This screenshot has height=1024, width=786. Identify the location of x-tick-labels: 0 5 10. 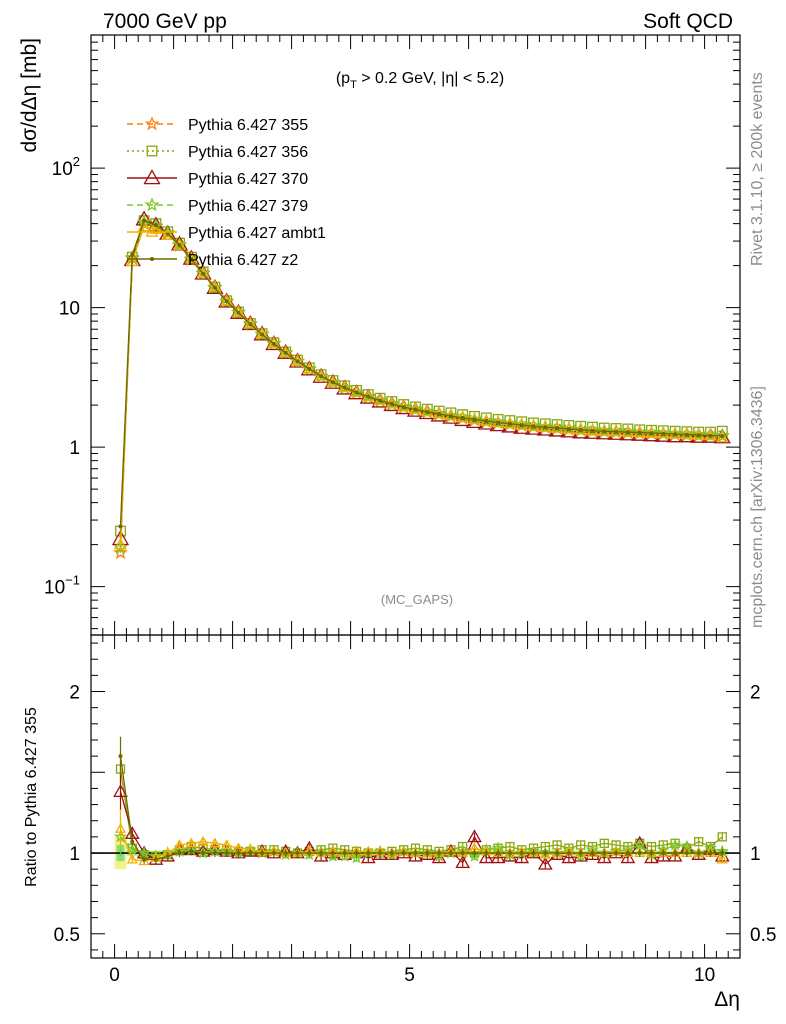
(412, 975).